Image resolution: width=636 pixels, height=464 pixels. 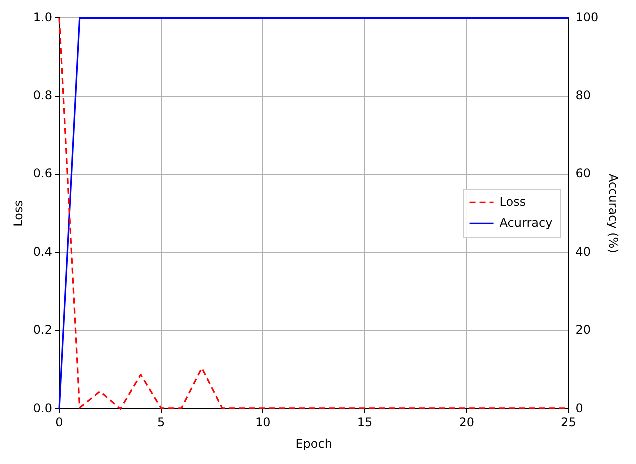 What do you see at coordinates (583, 173) in the screenshot?
I see `y2-tick-label: 60` at bounding box center [583, 173].